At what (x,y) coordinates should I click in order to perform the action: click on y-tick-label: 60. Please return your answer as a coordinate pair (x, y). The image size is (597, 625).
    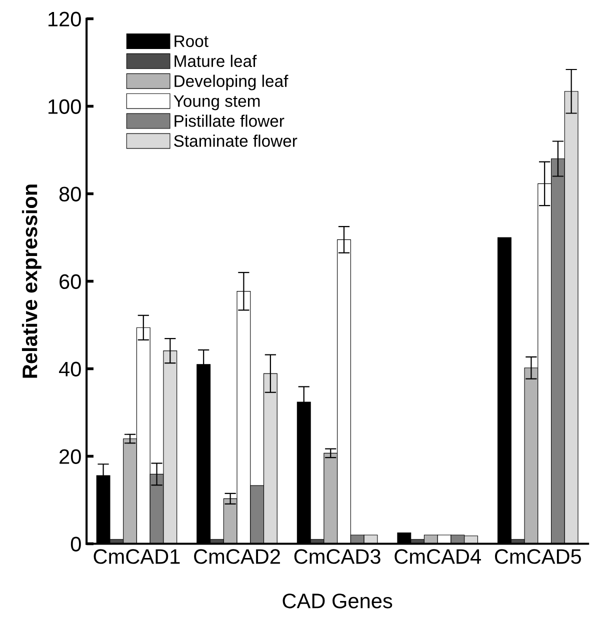
    Looking at the image, I should click on (70, 282).